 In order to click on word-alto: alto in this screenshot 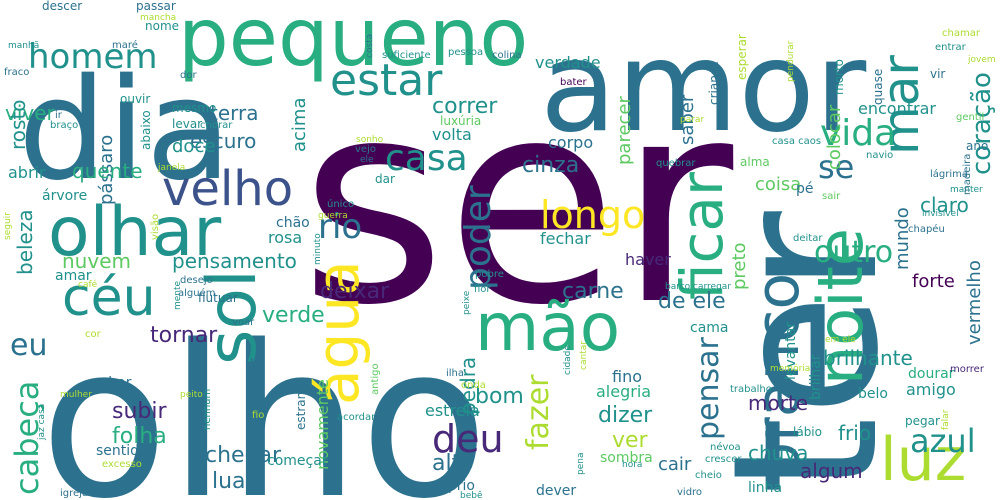, I will do `click(453, 463)`.